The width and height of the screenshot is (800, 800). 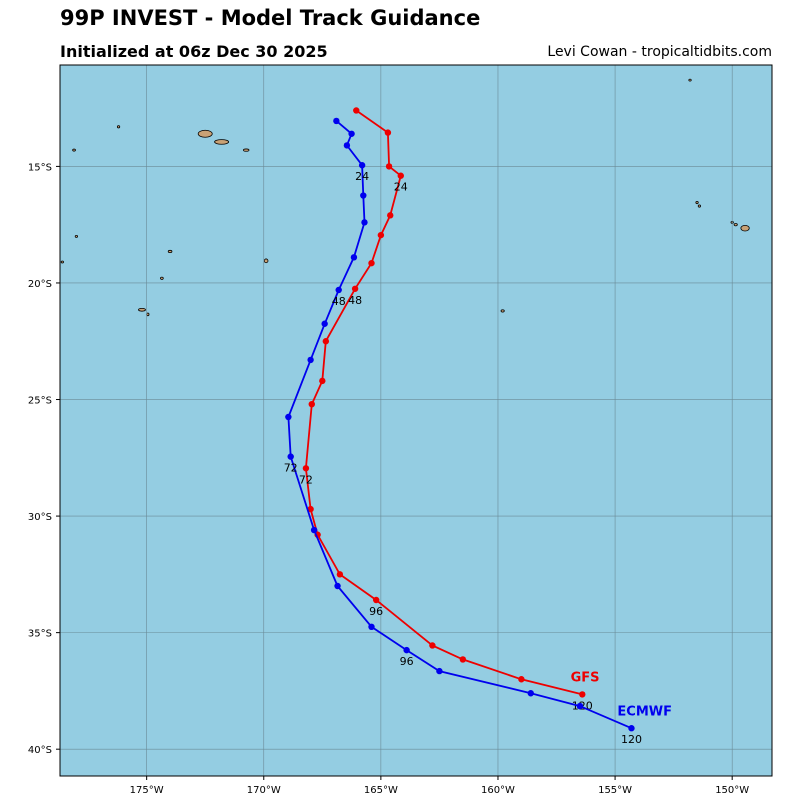 What do you see at coordinates (291, 468) in the screenshot?
I see `ecmwf-hour-label: 72` at bounding box center [291, 468].